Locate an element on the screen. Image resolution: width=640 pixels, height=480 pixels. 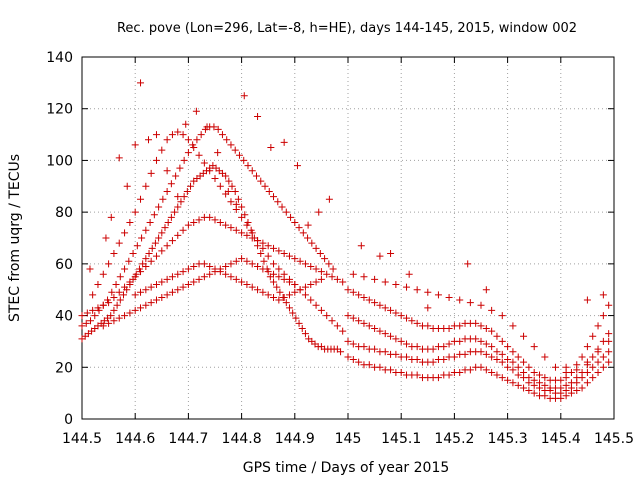
y-tick-labels: 0 20 40 60 80 100 120 140 is located at coordinates (59, 239).